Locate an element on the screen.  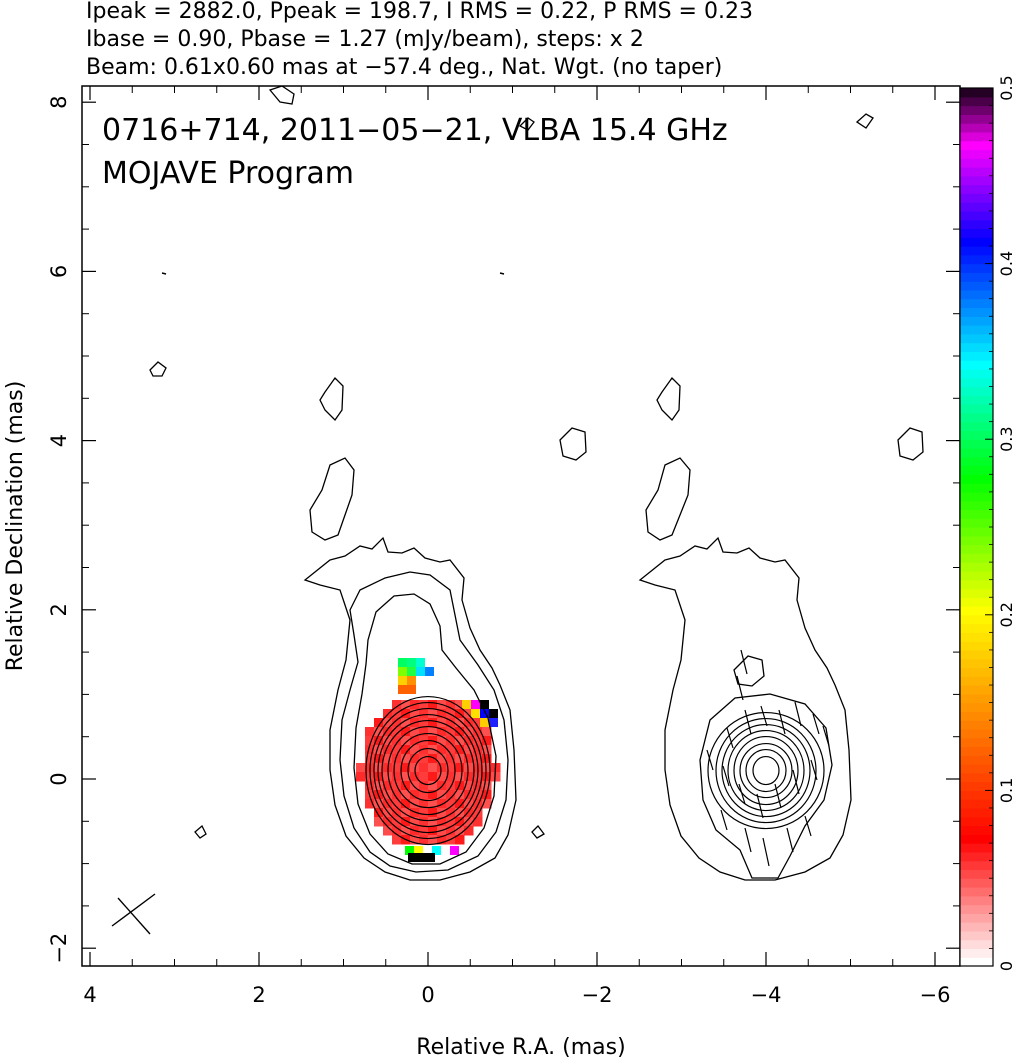
core-contour is located at coordinates (428, 770).